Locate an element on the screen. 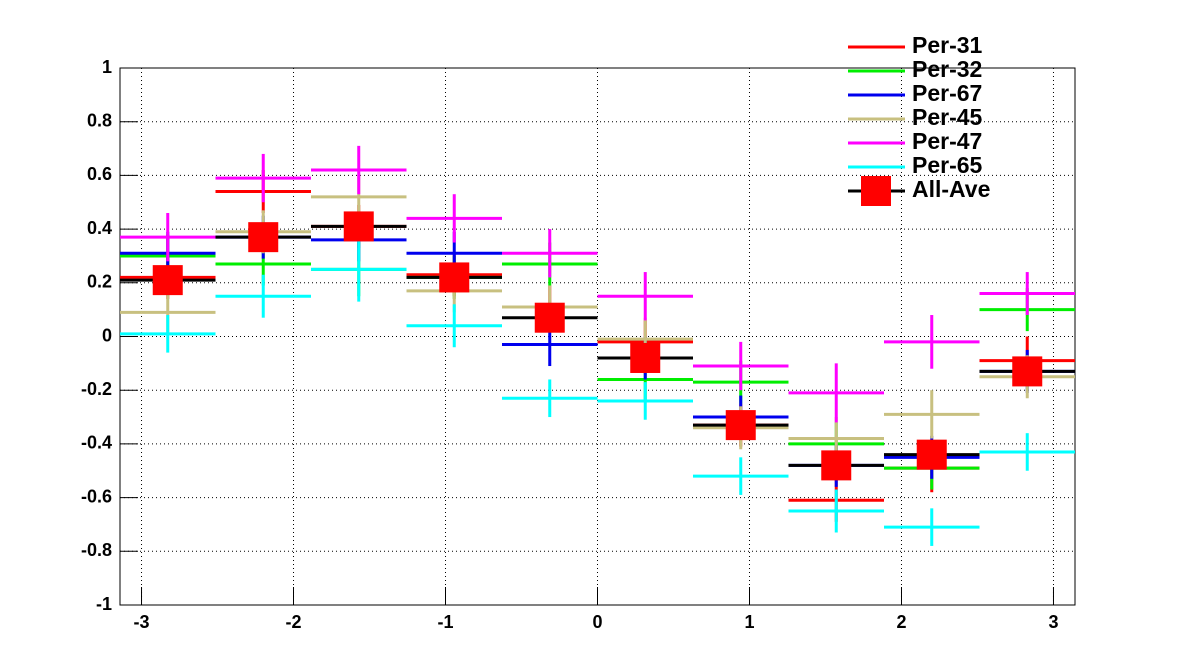 The image size is (1196, 672). legend-label: Per-65 is located at coordinates (947, 165).